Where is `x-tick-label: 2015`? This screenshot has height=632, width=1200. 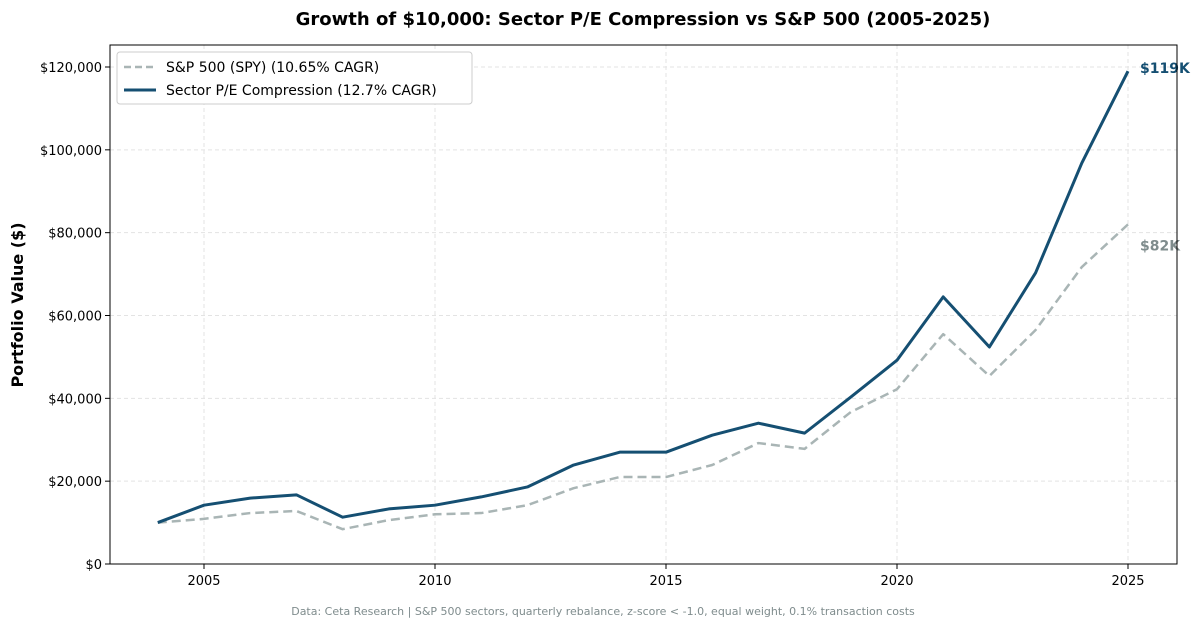
x-tick-label: 2015 is located at coordinates (665, 581).